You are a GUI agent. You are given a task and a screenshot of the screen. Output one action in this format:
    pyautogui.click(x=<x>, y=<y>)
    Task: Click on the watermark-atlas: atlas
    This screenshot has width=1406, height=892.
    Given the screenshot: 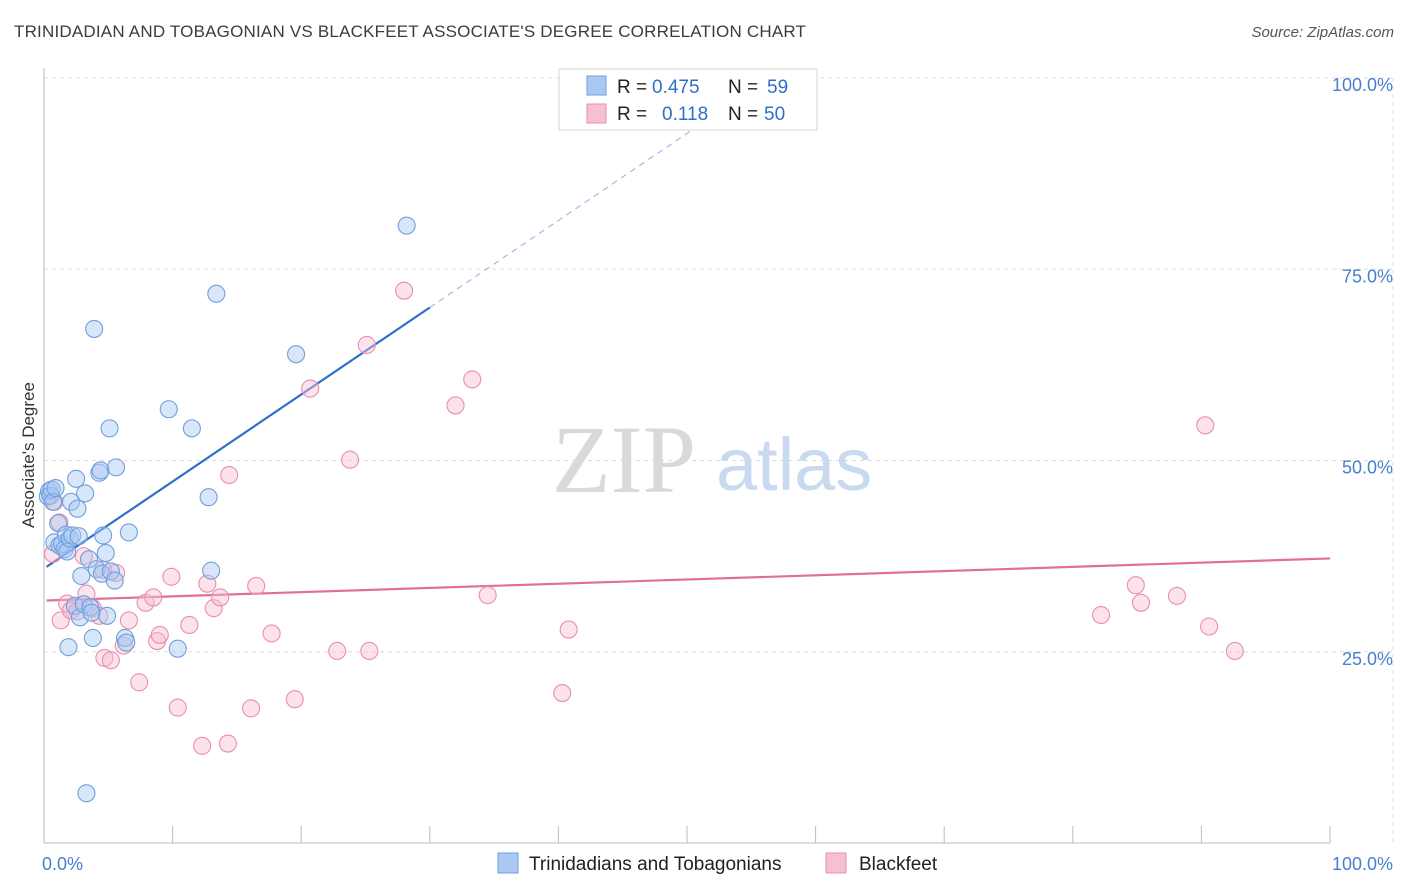 What is the action you would take?
    pyautogui.click(x=794, y=464)
    